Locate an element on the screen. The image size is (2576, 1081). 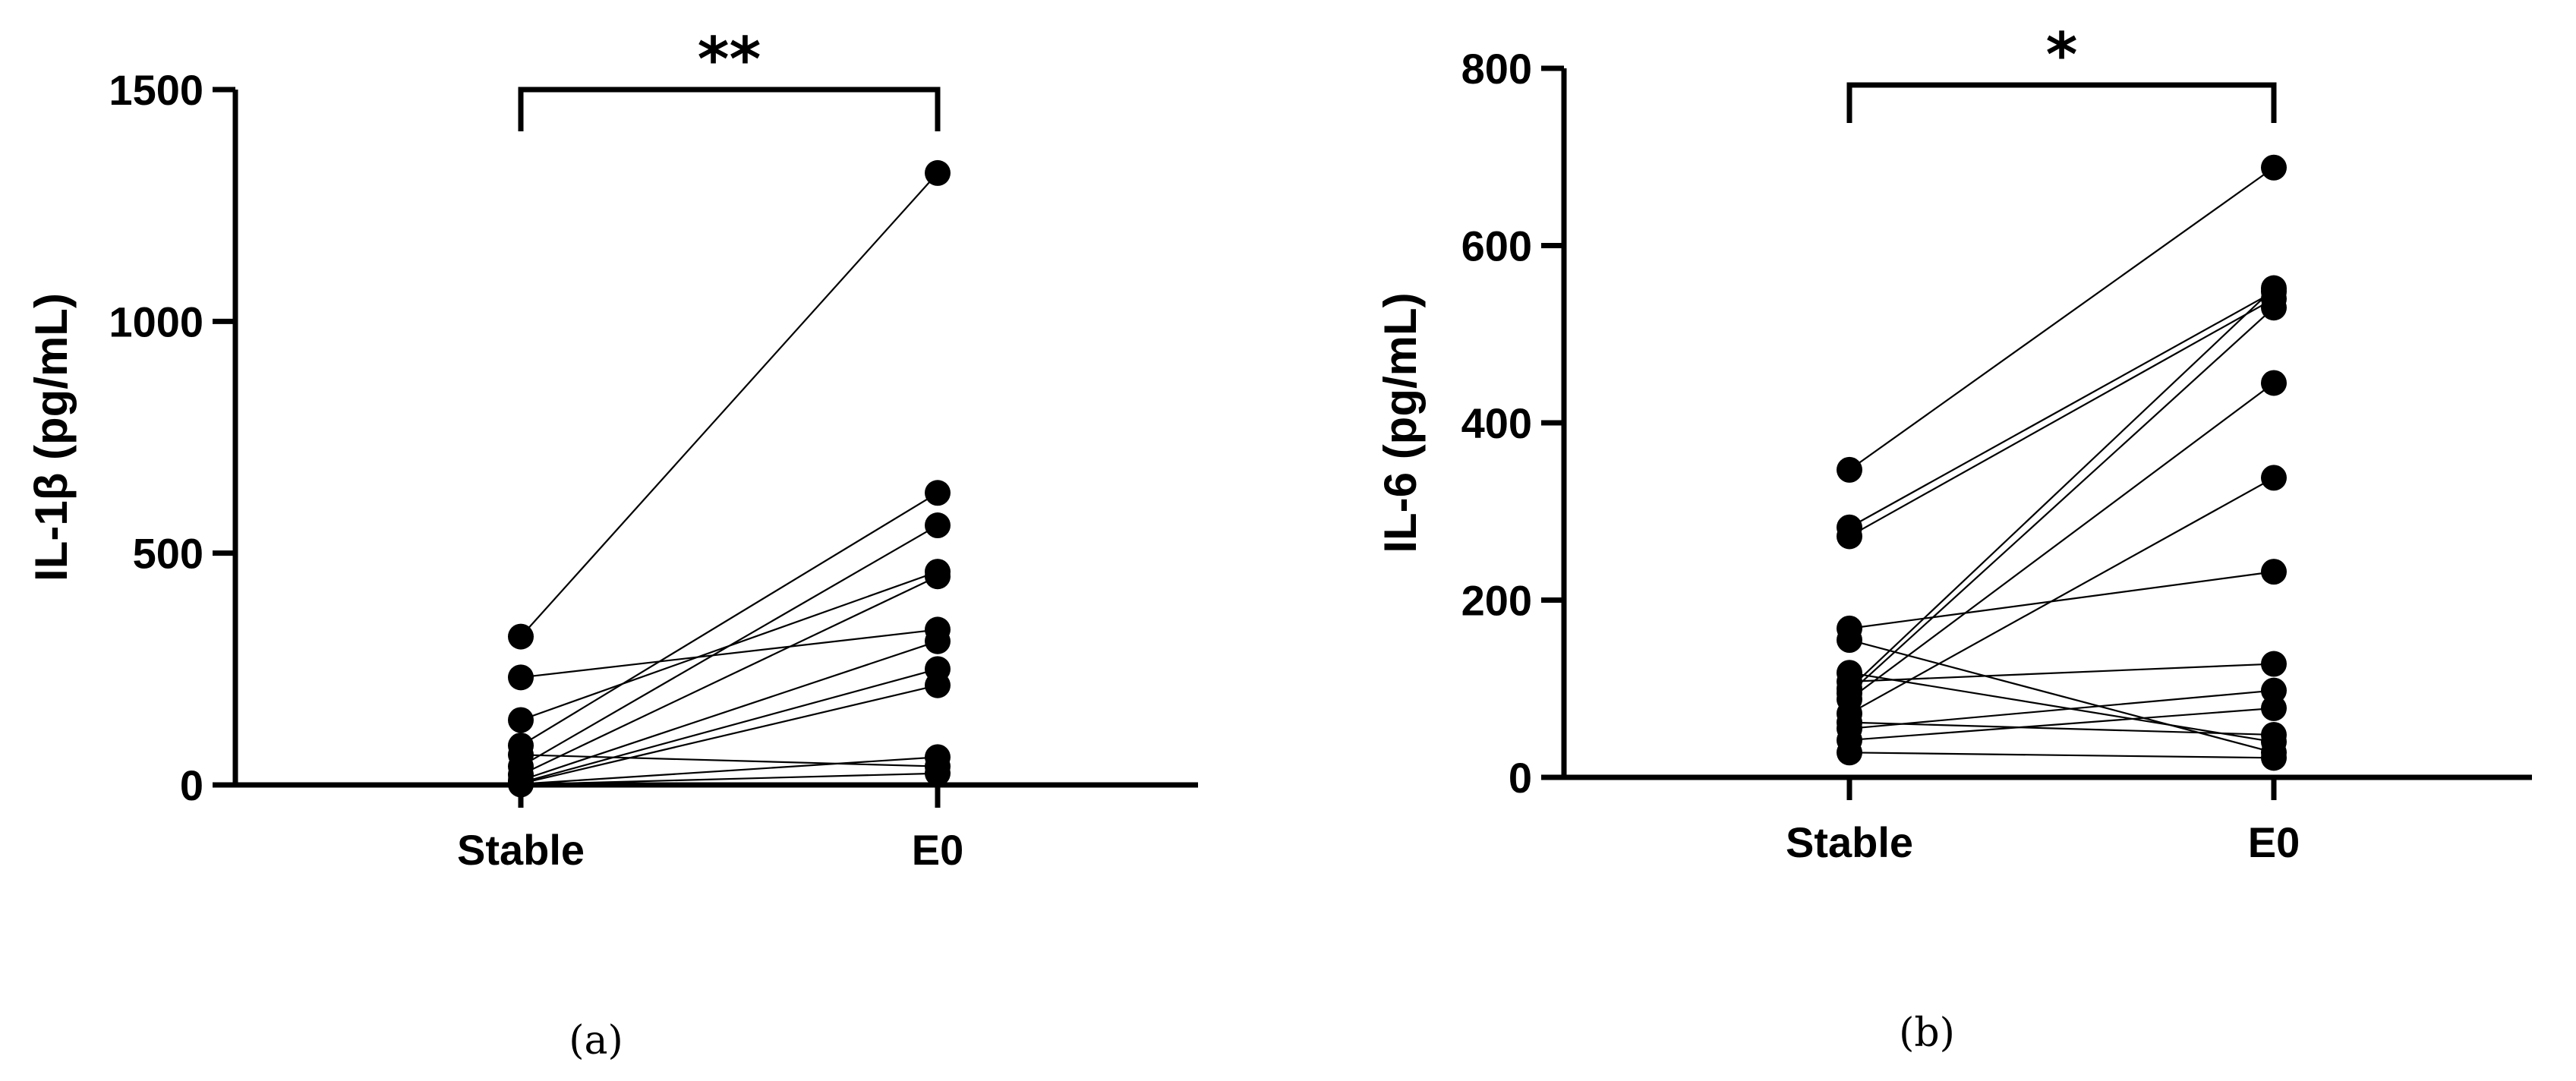
panel-caption: (a) is located at coordinates (596, 1041).